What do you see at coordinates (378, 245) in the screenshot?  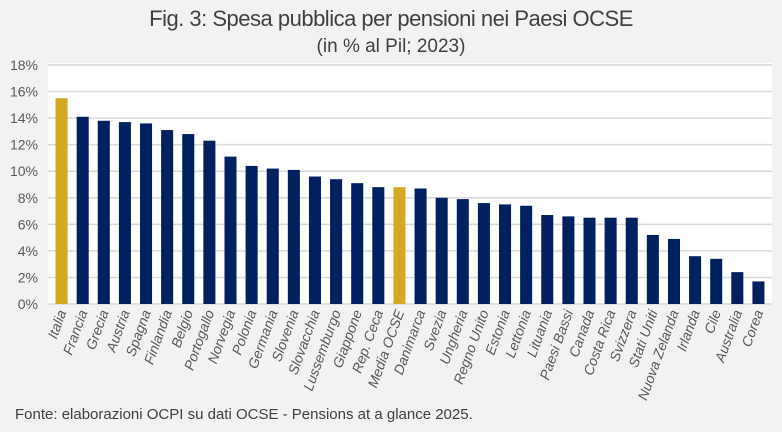 I see `bar-rep-ceca` at bounding box center [378, 245].